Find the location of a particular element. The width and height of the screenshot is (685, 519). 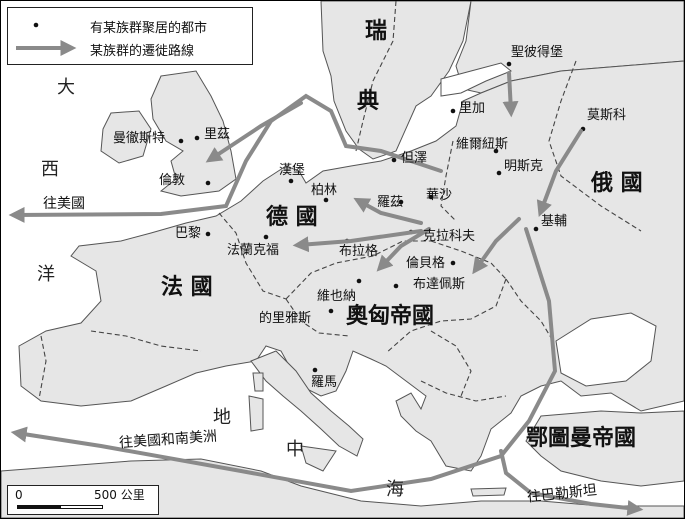

italy-landmass is located at coordinates (307, 403).